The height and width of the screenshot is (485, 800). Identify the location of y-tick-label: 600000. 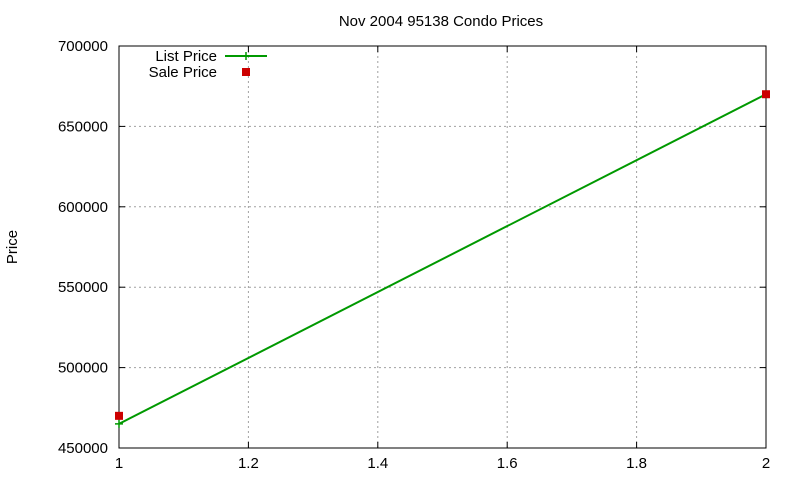
(83, 207).